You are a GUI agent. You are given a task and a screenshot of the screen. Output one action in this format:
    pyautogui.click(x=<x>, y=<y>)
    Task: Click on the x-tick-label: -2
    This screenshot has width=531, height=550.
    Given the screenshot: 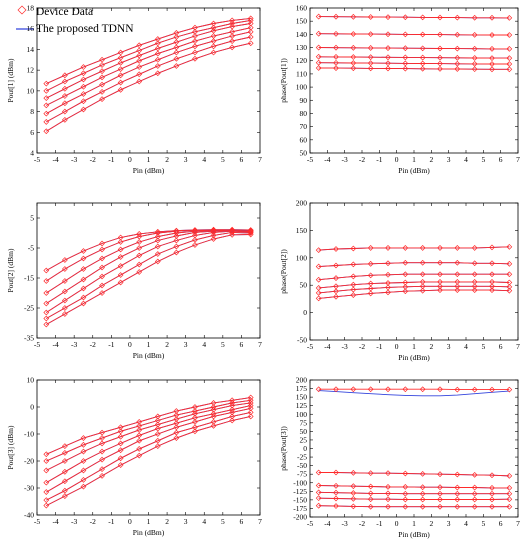 What is the action you would take?
    pyautogui.click(x=93, y=344)
    